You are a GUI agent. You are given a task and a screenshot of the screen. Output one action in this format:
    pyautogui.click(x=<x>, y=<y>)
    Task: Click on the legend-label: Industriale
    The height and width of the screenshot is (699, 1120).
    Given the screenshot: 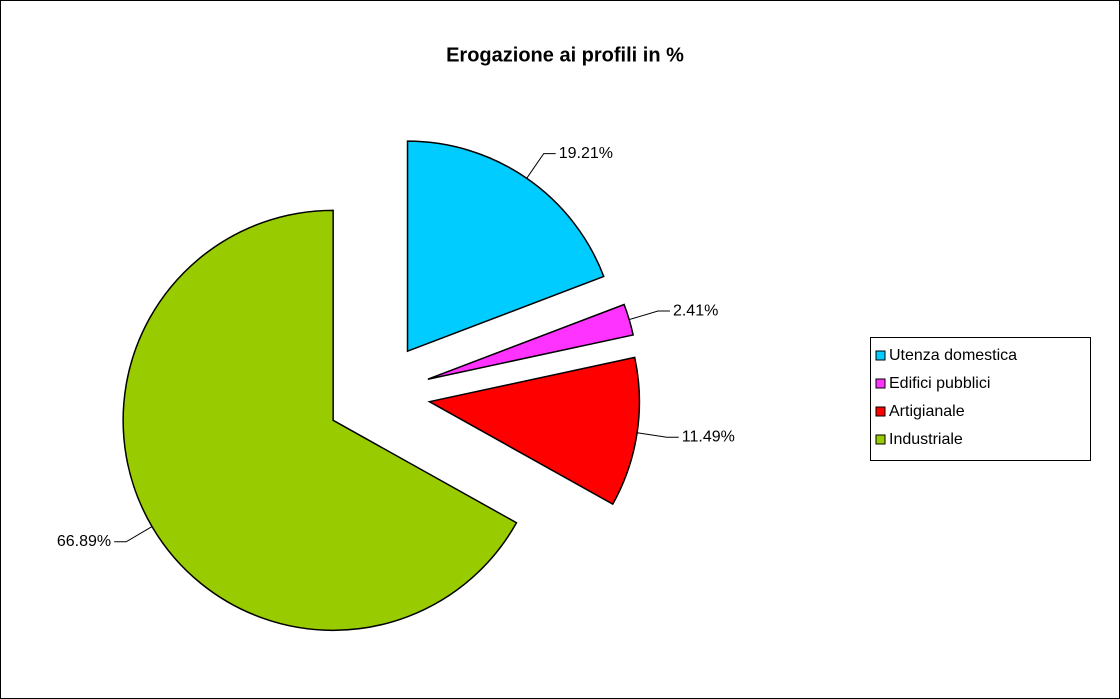 What is the action you would take?
    pyautogui.click(x=926, y=439)
    